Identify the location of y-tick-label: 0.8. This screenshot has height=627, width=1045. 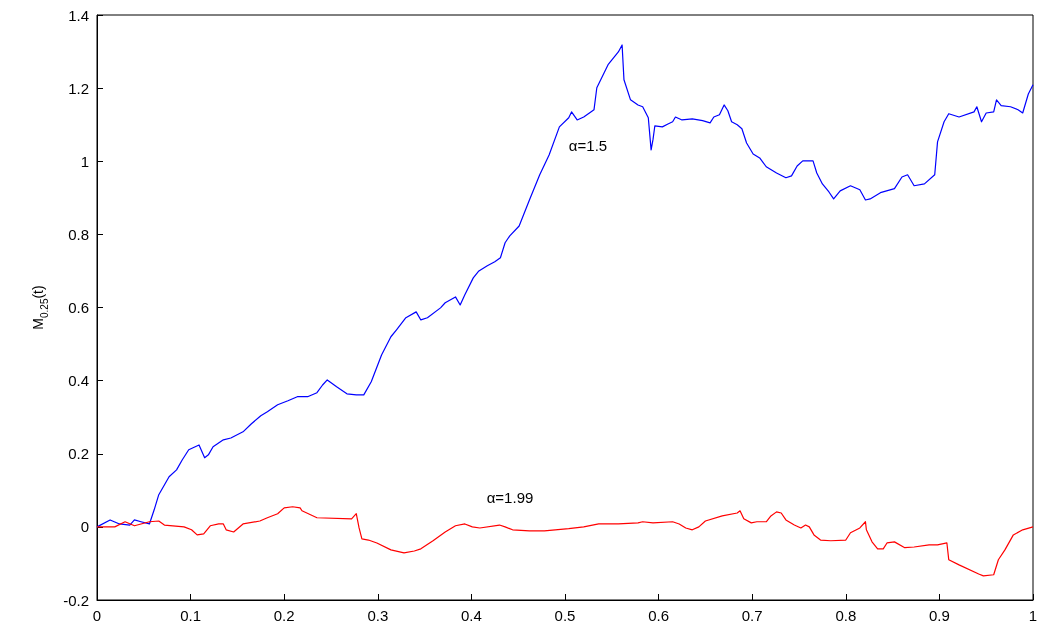
(78, 234).